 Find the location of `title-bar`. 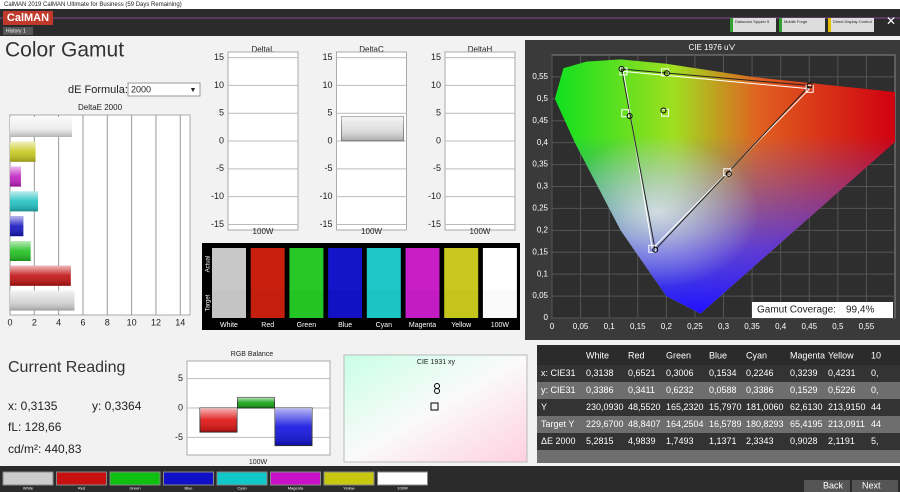

title-bar is located at coordinates (450, 4).